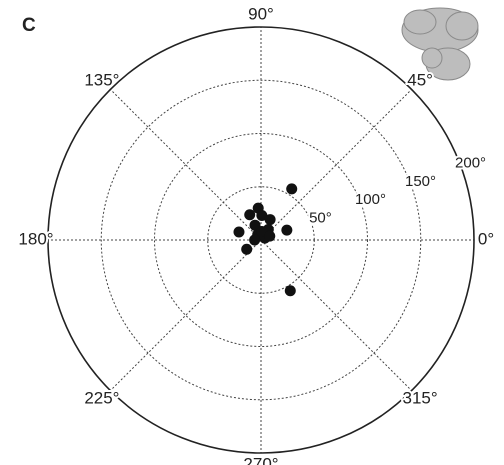  I want to click on theta-tick-label: 135°, so click(101, 79).